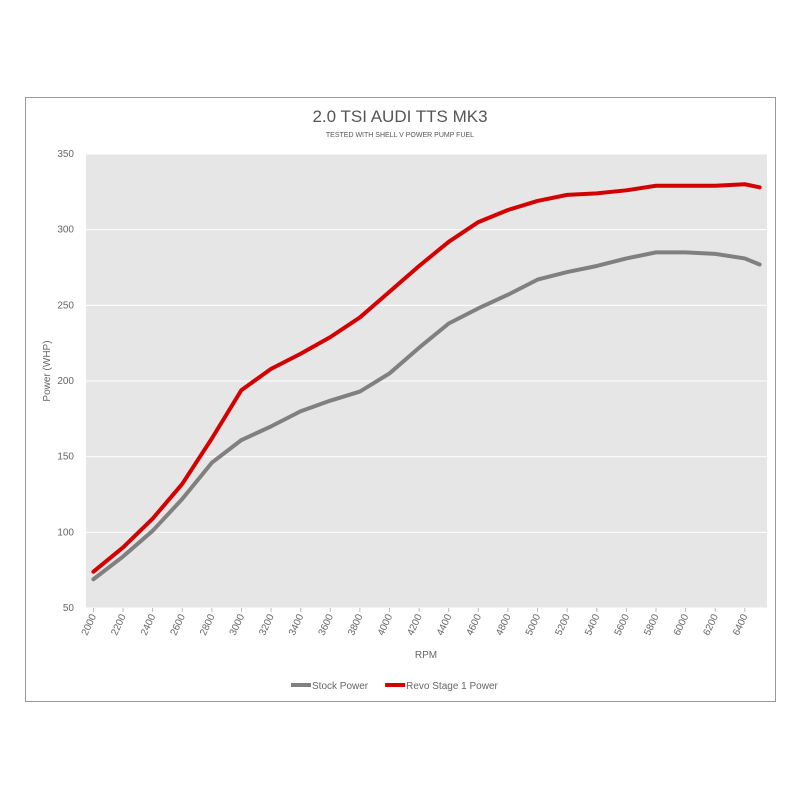 The image size is (800, 805). Describe the element at coordinates (65, 532) in the screenshot. I see `y-tick-label: 100` at that location.